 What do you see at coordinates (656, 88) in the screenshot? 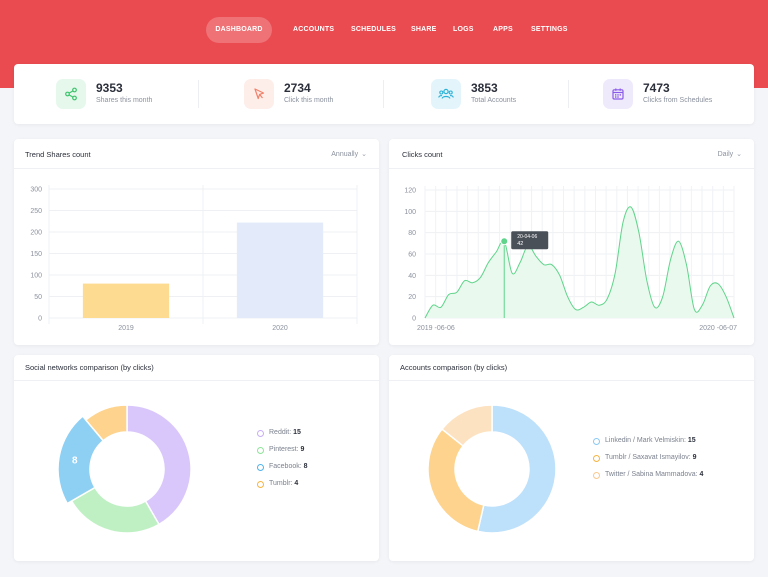
I see `stat-value: 7473` at bounding box center [656, 88].